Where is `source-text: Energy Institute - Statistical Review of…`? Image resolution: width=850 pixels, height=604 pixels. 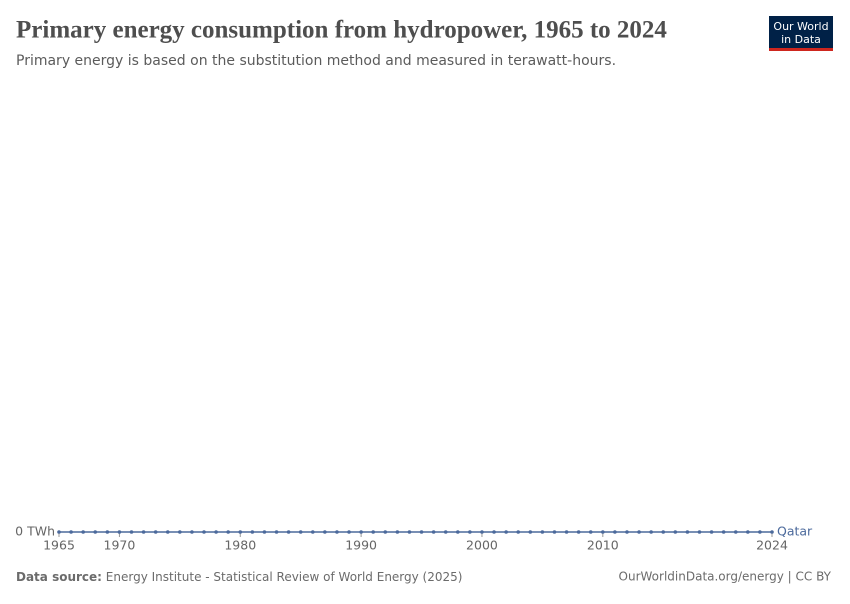
source-text: Energy Institute - Statistical Review of… is located at coordinates (284, 577).